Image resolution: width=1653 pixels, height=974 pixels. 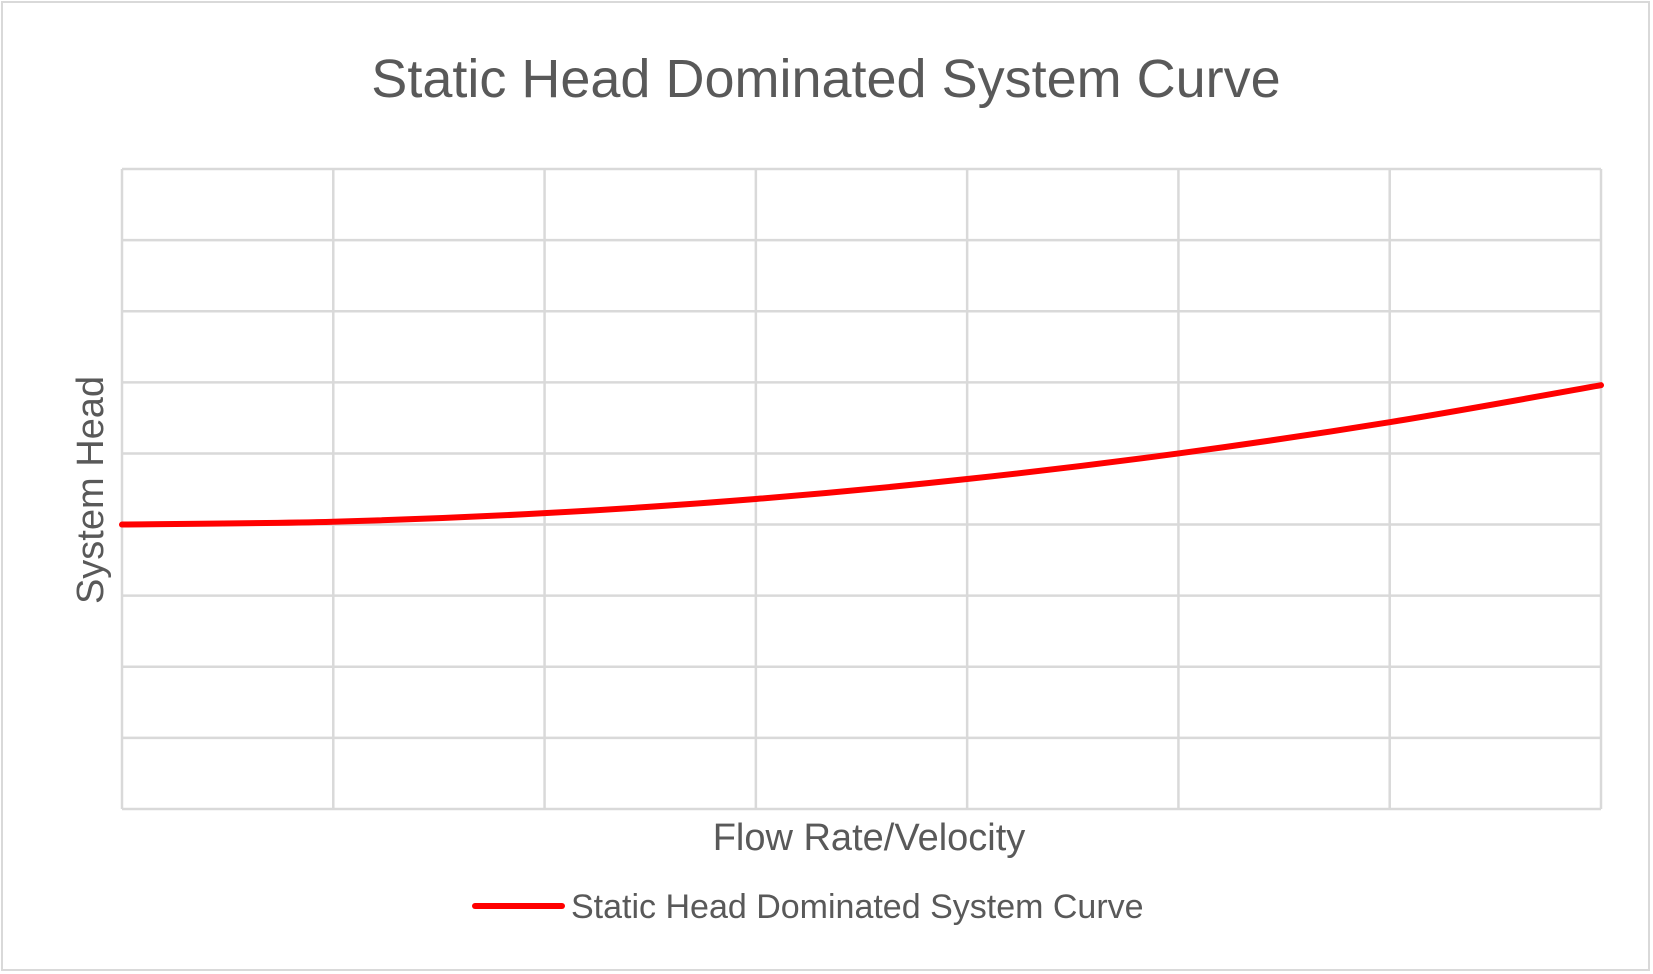 I want to click on legend: Static Head Dominated System Curve, so click(x=808, y=907).